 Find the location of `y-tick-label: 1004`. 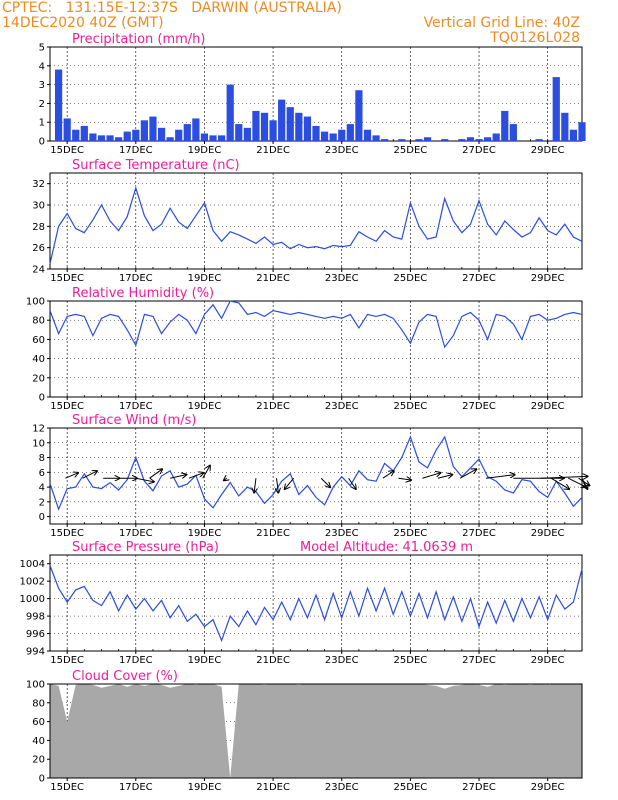

y-tick-label: 1004 is located at coordinates (32, 564).